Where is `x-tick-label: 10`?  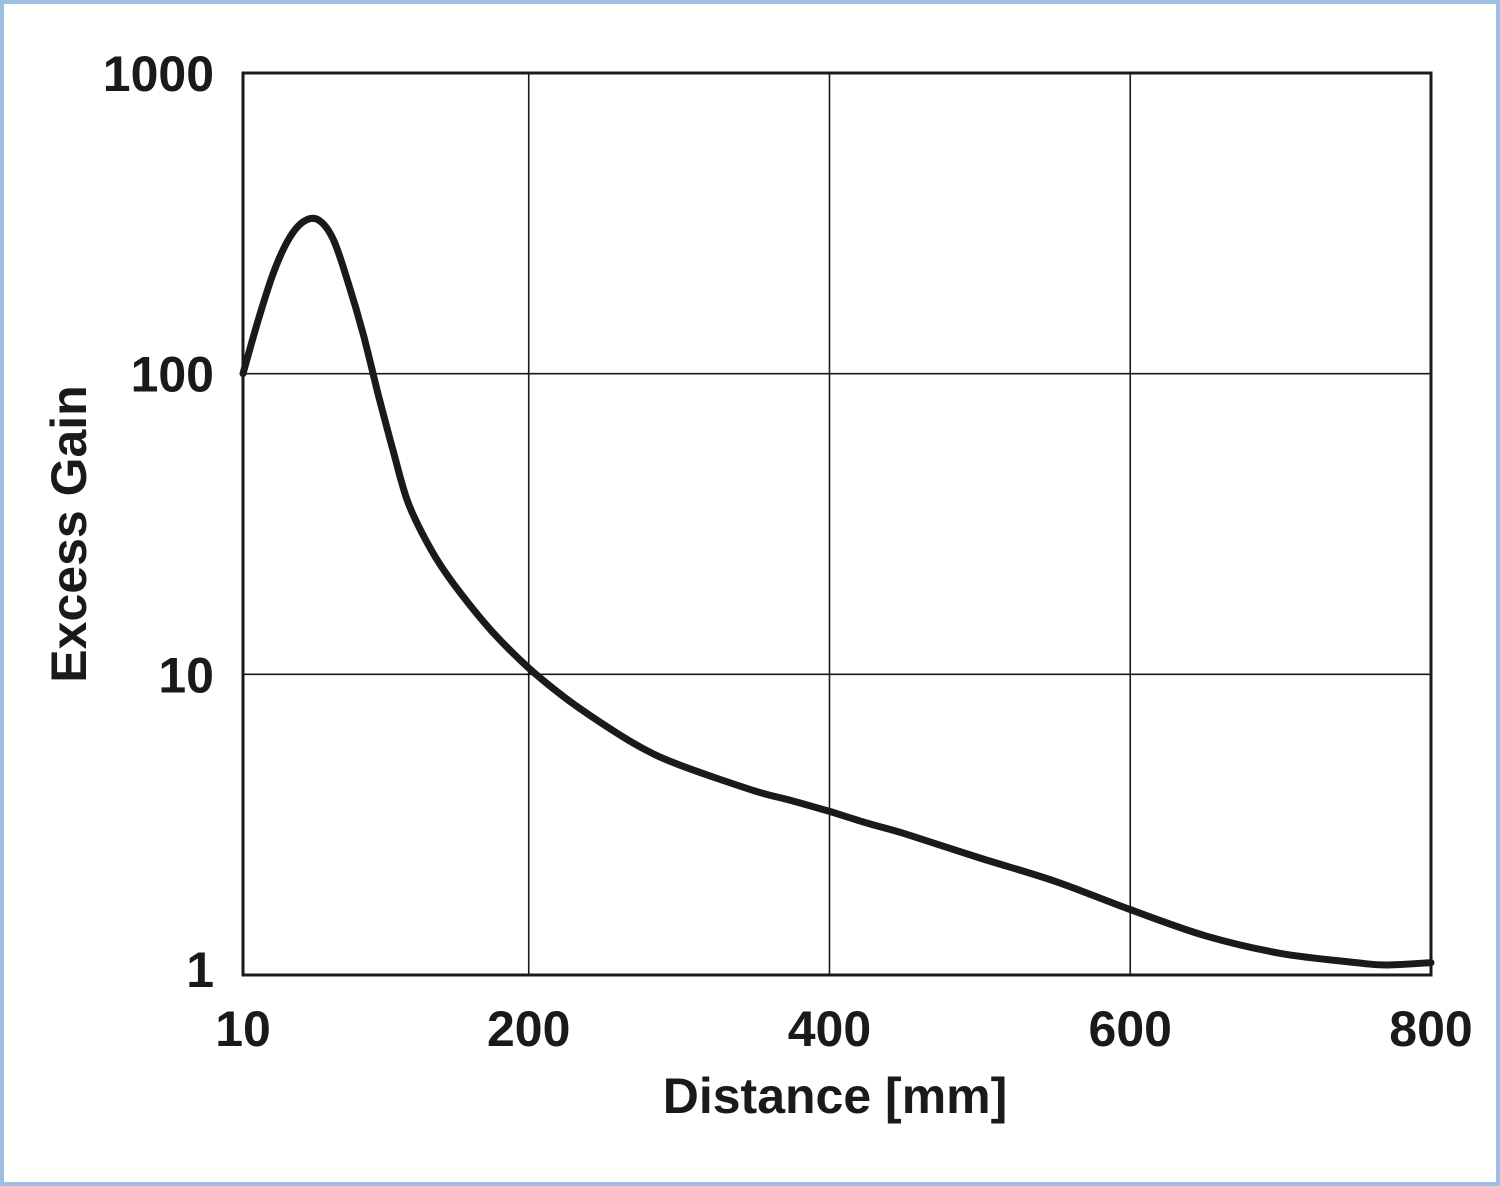 x-tick-label: 10 is located at coordinates (243, 1029).